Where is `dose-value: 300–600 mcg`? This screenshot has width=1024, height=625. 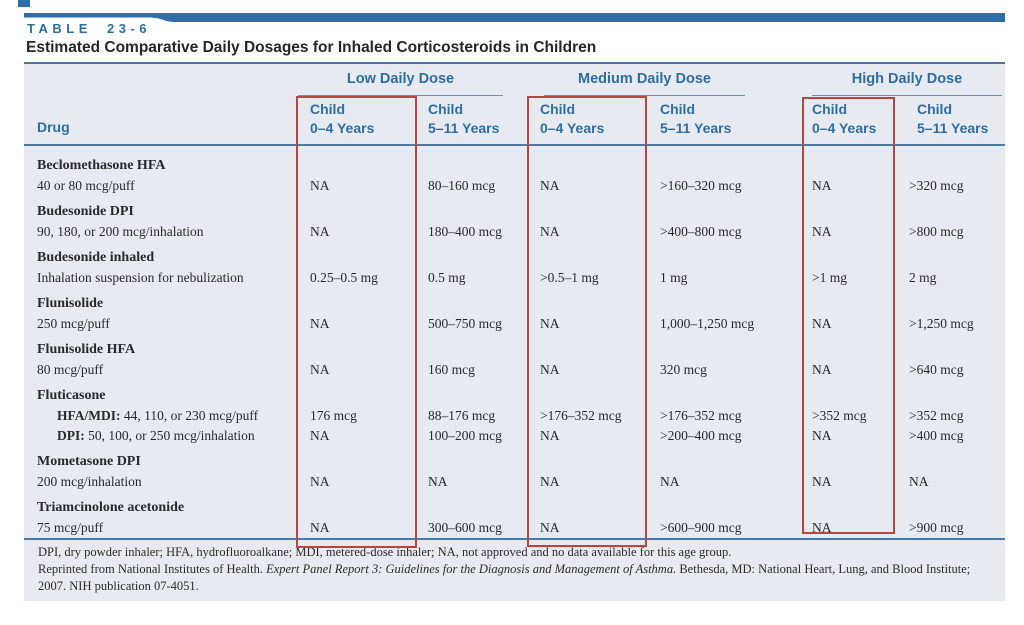
dose-value: 300–600 mcg is located at coordinates (465, 527).